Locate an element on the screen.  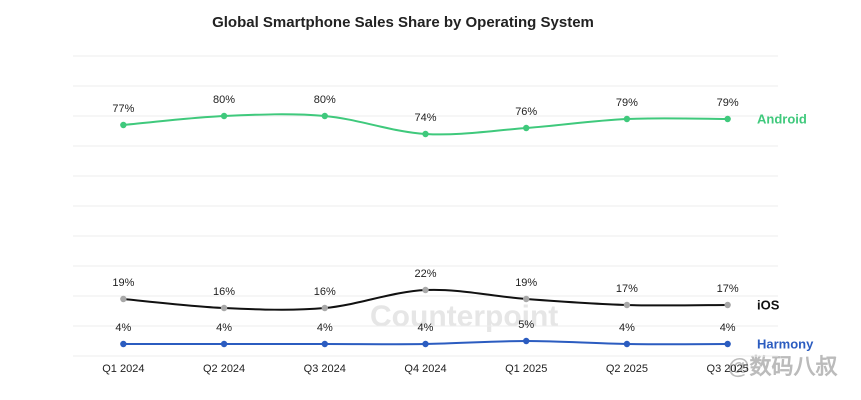
x-tick-label: Q3 2025 is located at coordinates (728, 369).